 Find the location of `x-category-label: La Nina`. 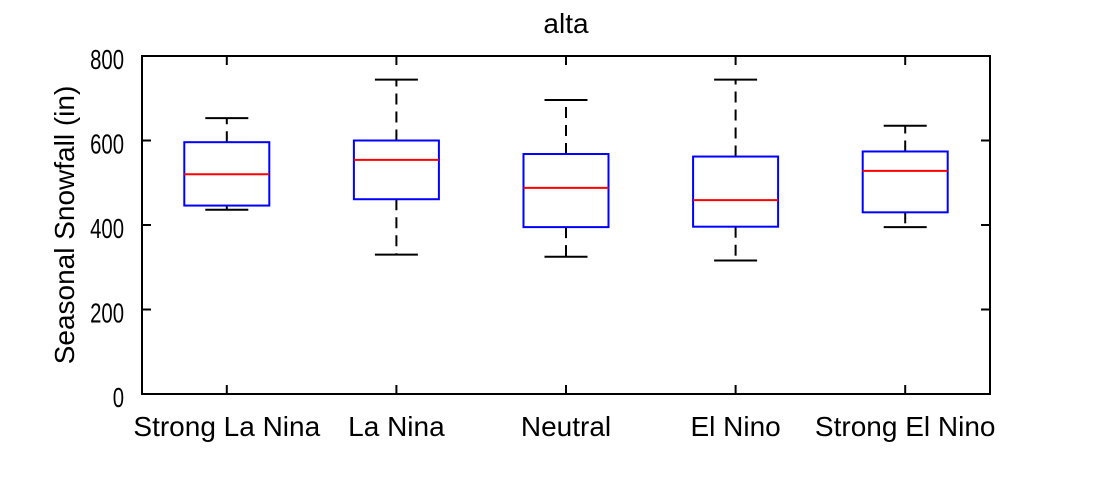

x-category-label: La Nina is located at coordinates (396, 426).